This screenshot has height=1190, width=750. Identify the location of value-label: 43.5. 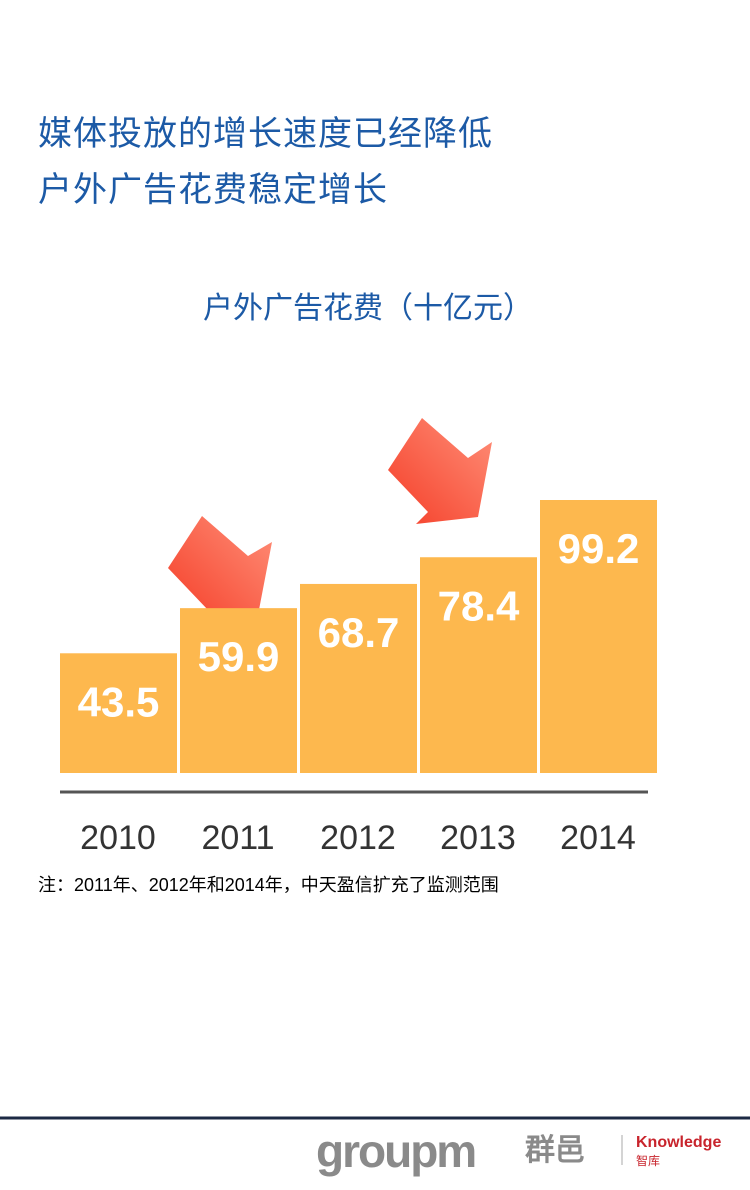
(119, 701).